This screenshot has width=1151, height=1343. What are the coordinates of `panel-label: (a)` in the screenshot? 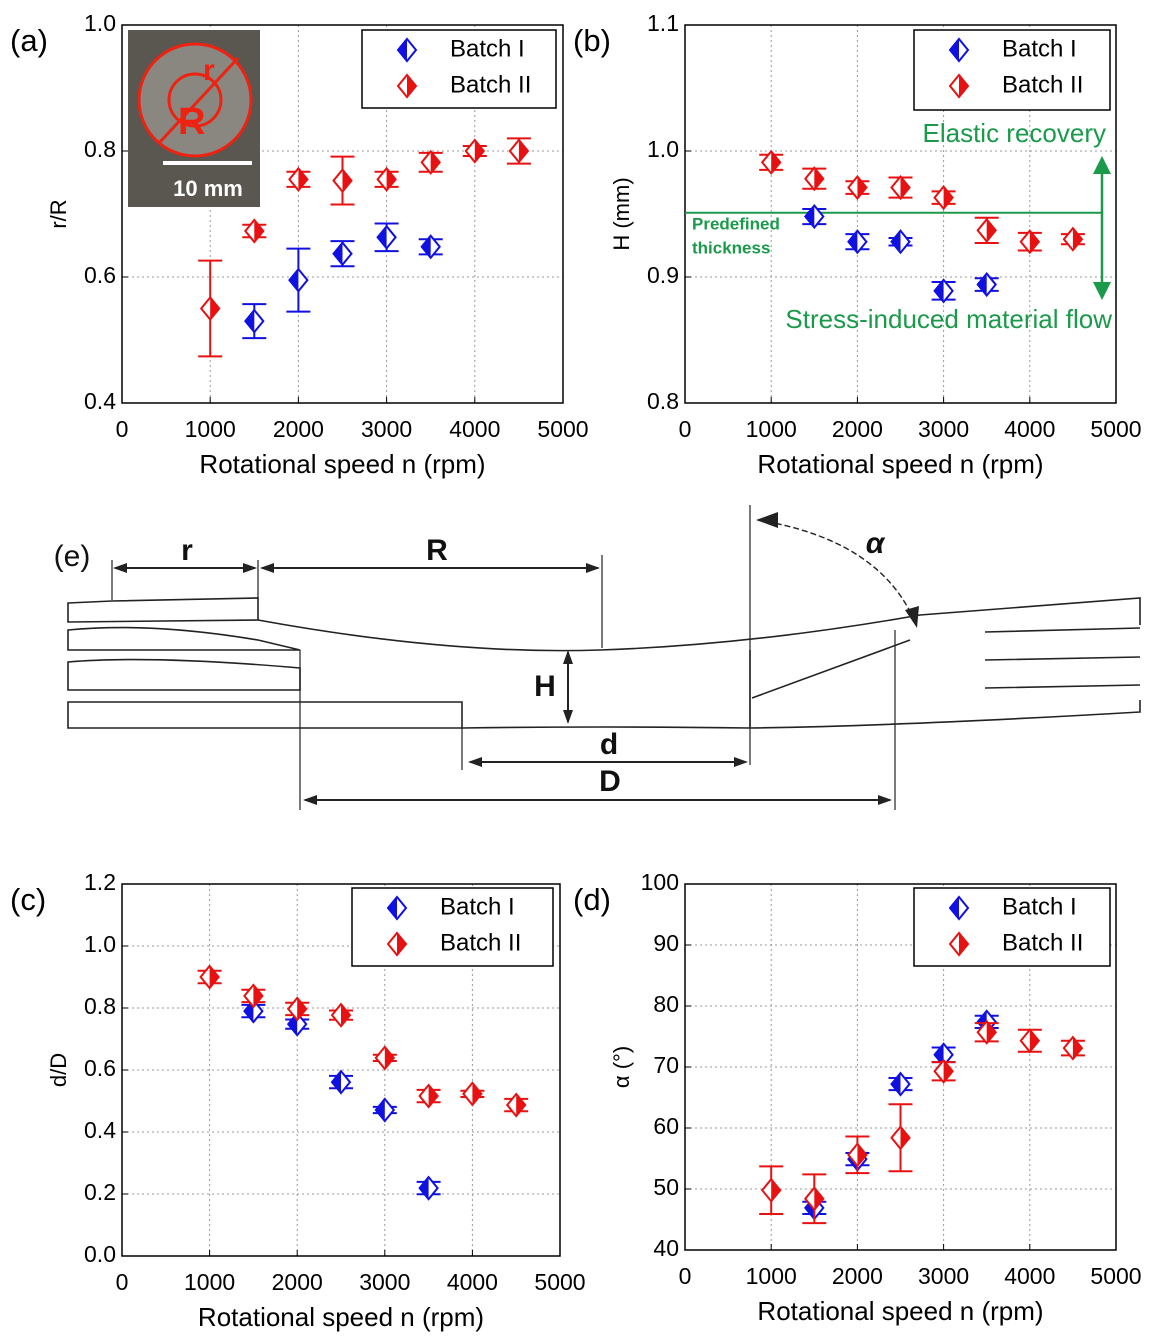 It's located at (29, 40).